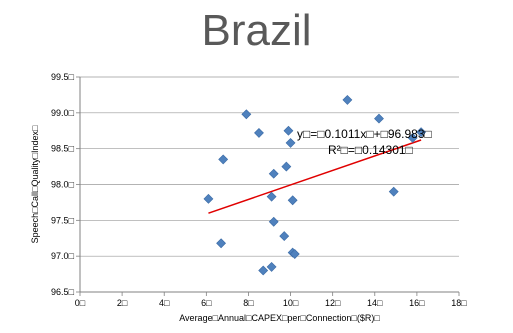 The image size is (513, 333). I want to click on x-tick-label: 10□, so click(291, 303).